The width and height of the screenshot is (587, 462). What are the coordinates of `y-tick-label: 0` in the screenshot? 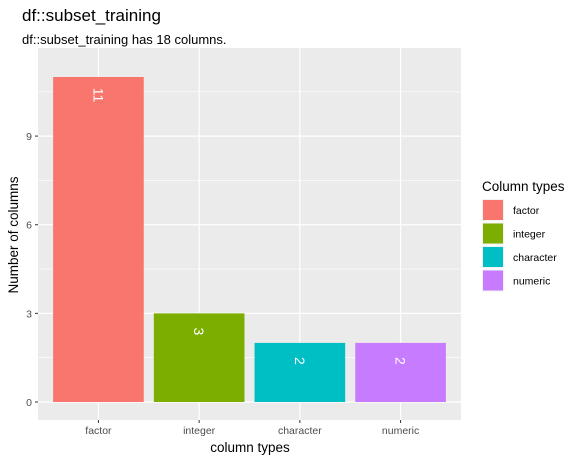 It's located at (29, 403).